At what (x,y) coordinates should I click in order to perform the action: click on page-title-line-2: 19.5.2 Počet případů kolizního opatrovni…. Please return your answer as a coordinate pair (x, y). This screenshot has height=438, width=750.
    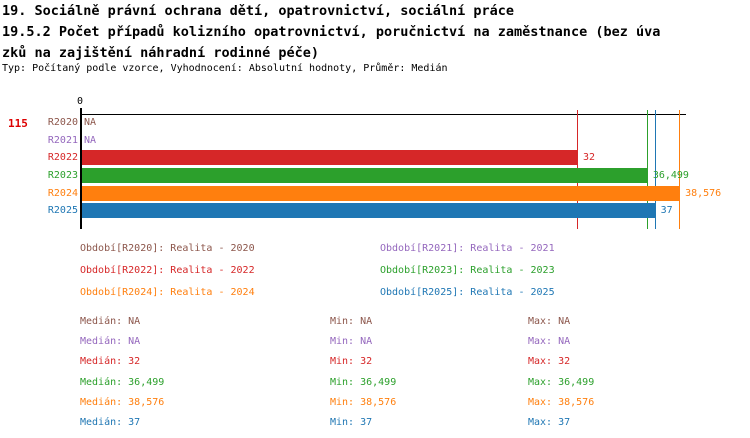
    Looking at the image, I should click on (331, 32).